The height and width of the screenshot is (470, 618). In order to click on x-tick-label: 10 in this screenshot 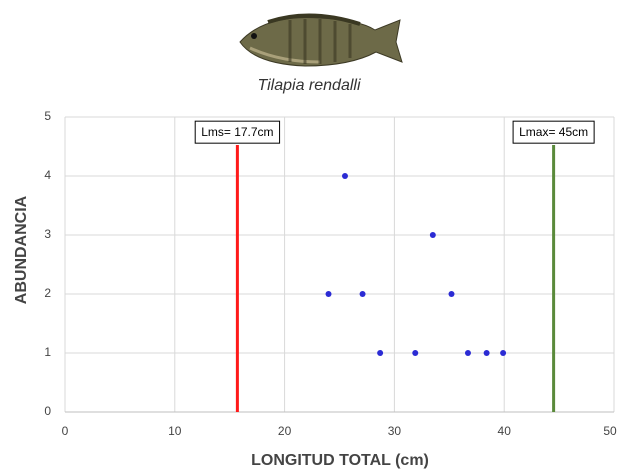, I will do `click(175, 431)`.